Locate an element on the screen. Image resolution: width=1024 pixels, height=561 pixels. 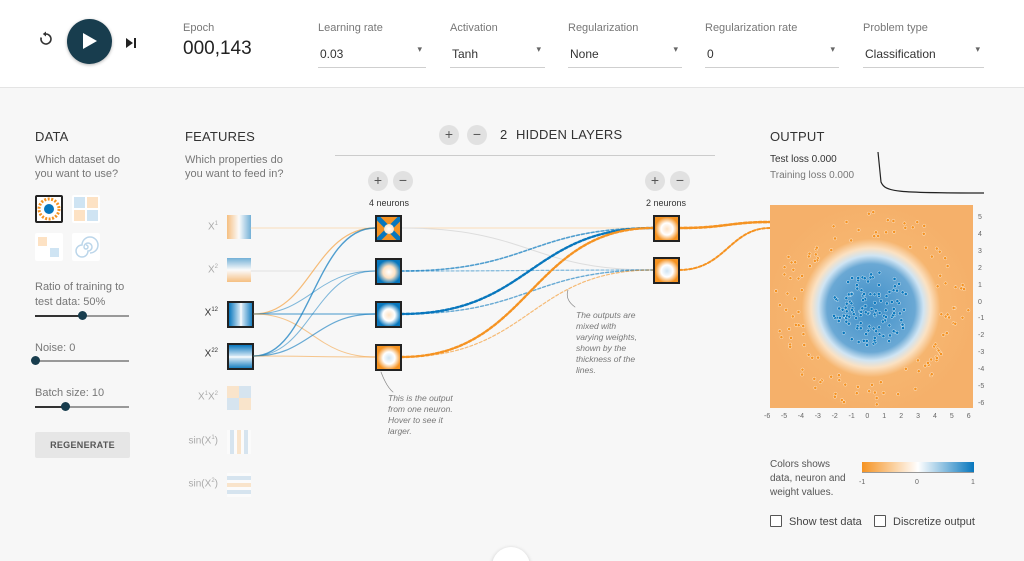
feature-name: X is located at coordinates (211, 227).